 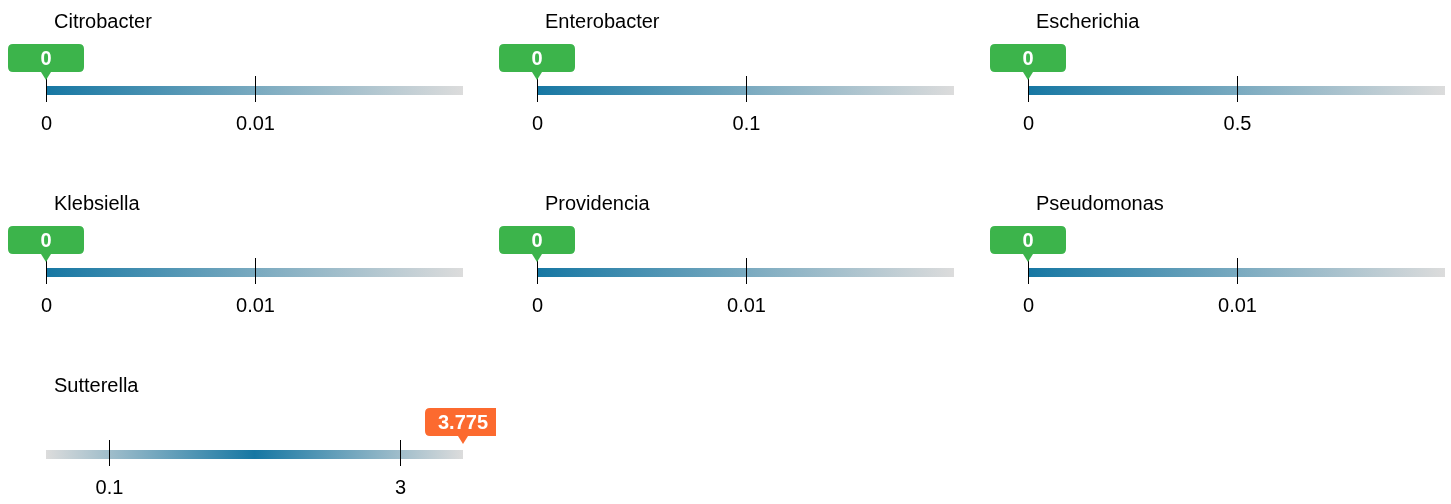 What do you see at coordinates (1237, 122) in the screenshot?
I see `text: 0.5` at bounding box center [1237, 122].